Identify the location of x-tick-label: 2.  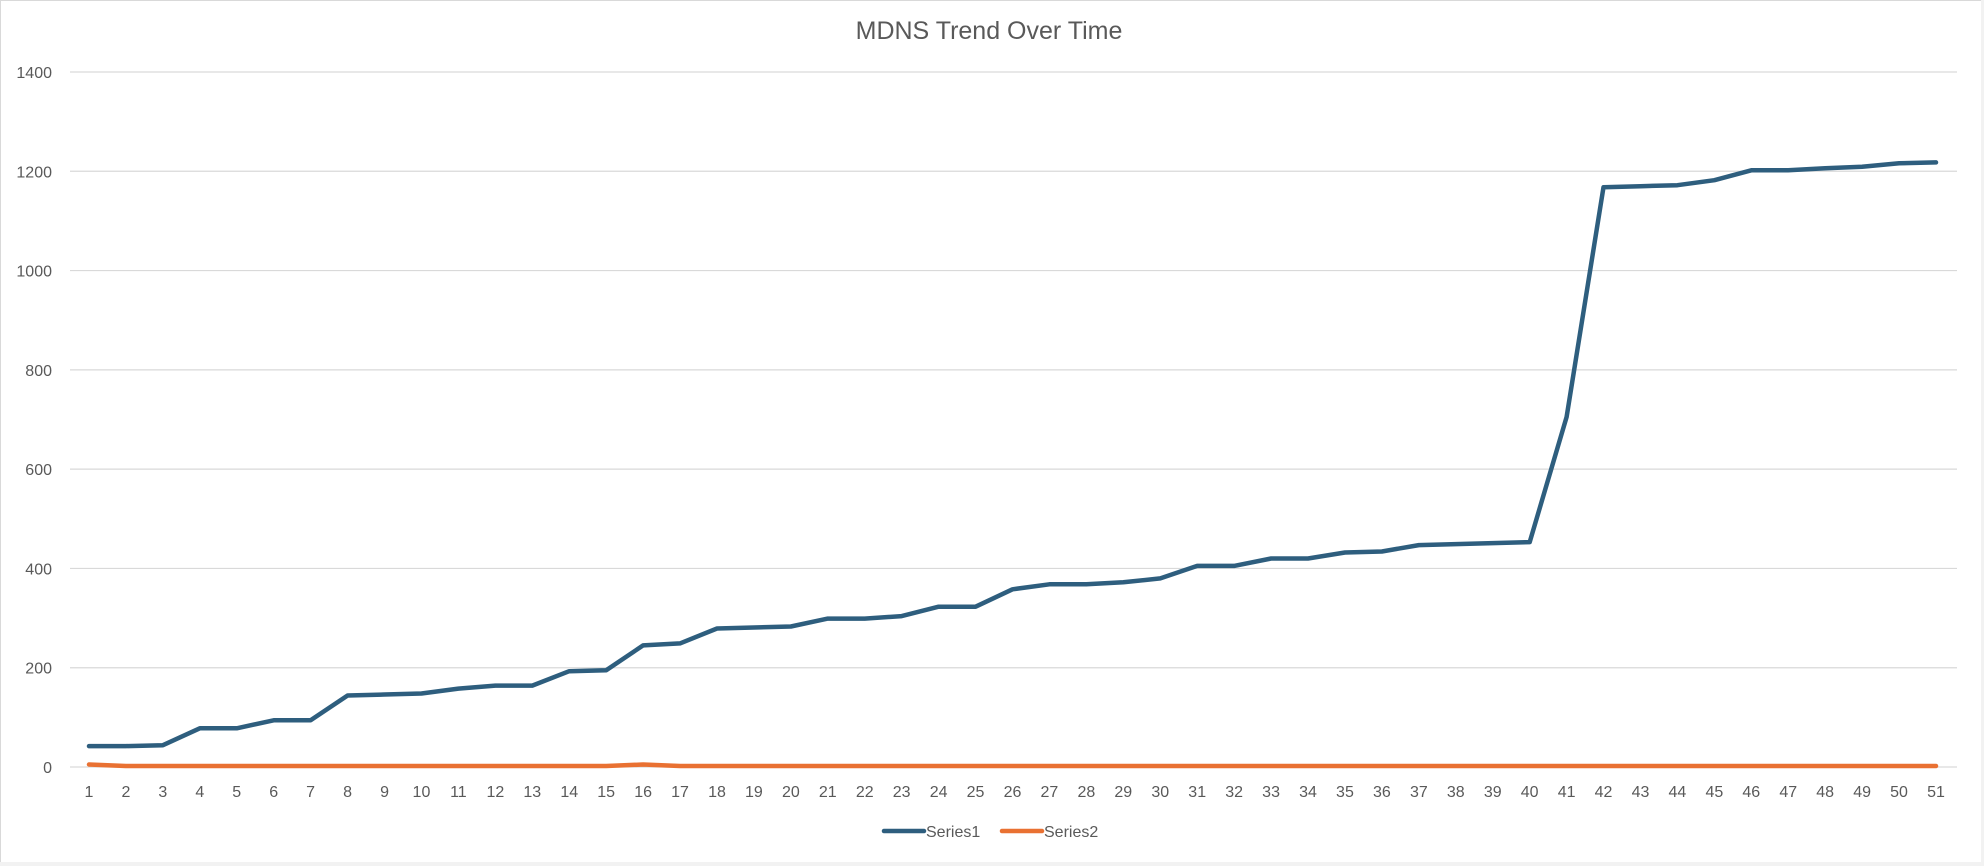
(125, 792).